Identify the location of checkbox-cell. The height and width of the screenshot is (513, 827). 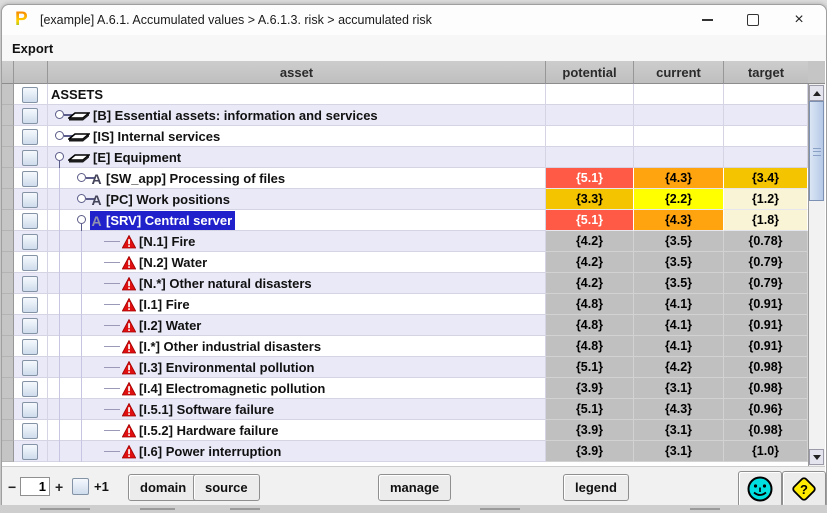
(31, 136).